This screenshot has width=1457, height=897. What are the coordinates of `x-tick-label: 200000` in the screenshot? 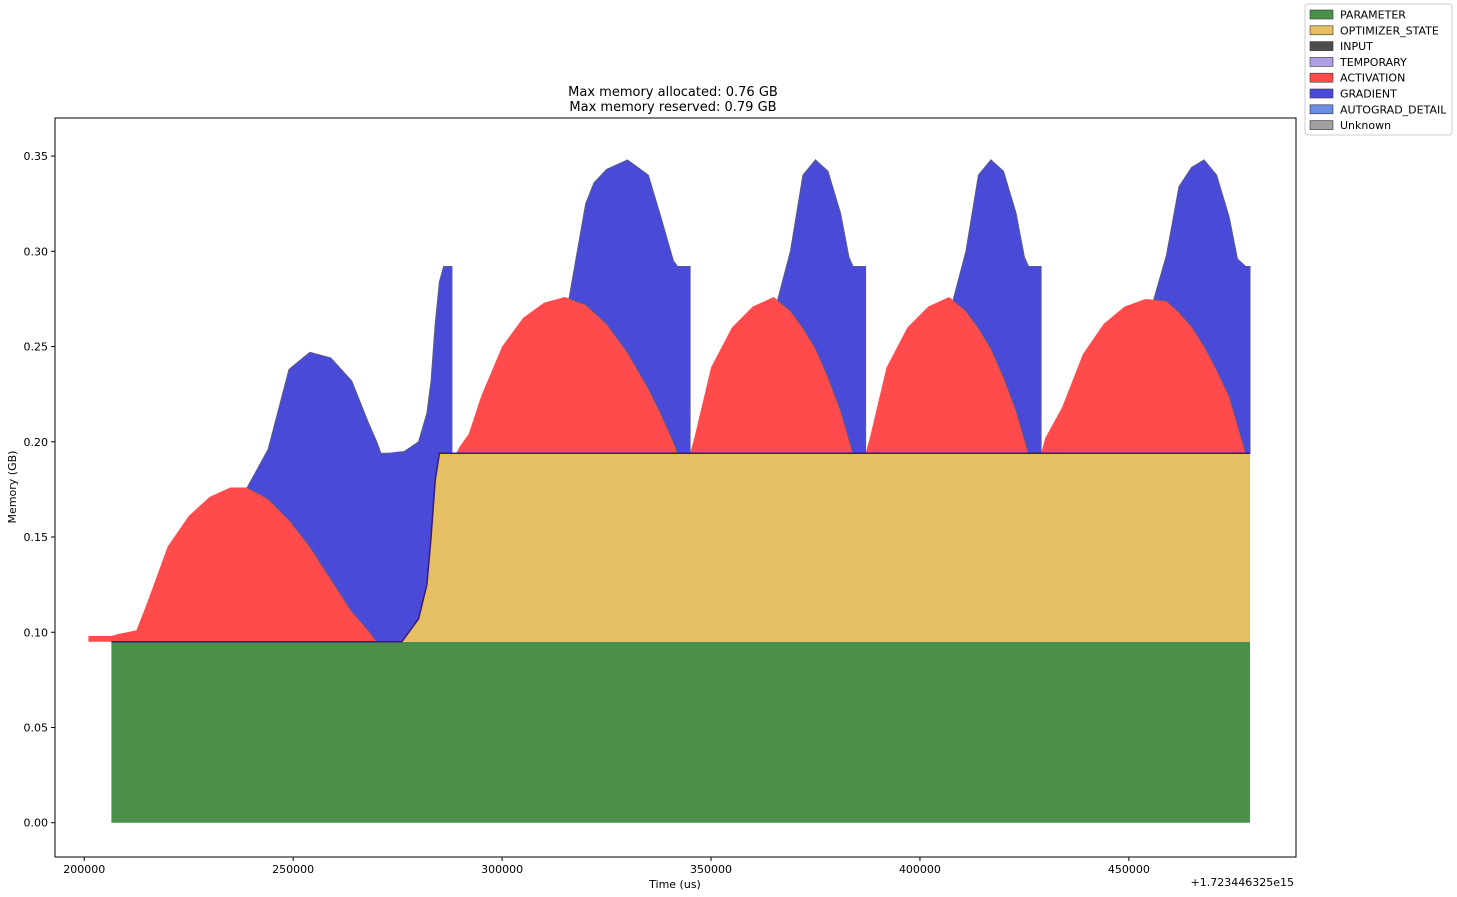 It's located at (84, 869).